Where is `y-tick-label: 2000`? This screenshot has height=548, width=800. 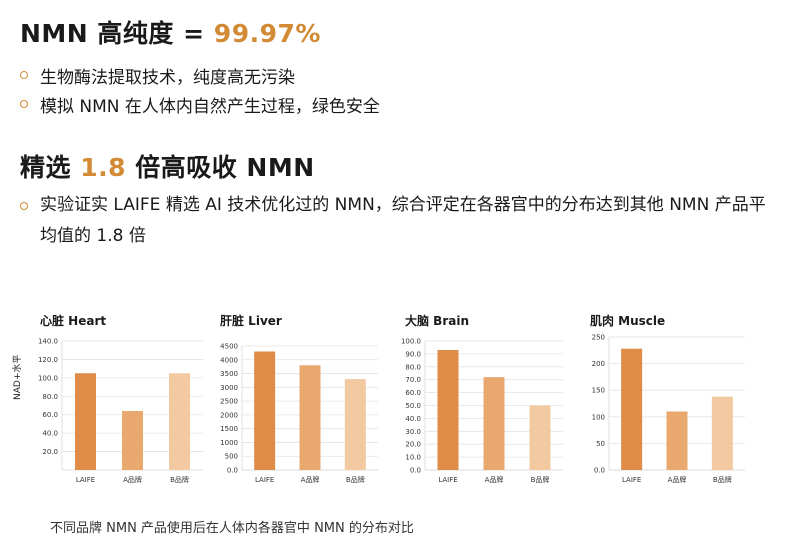
y-tick-label: 2000 is located at coordinates (229, 415).